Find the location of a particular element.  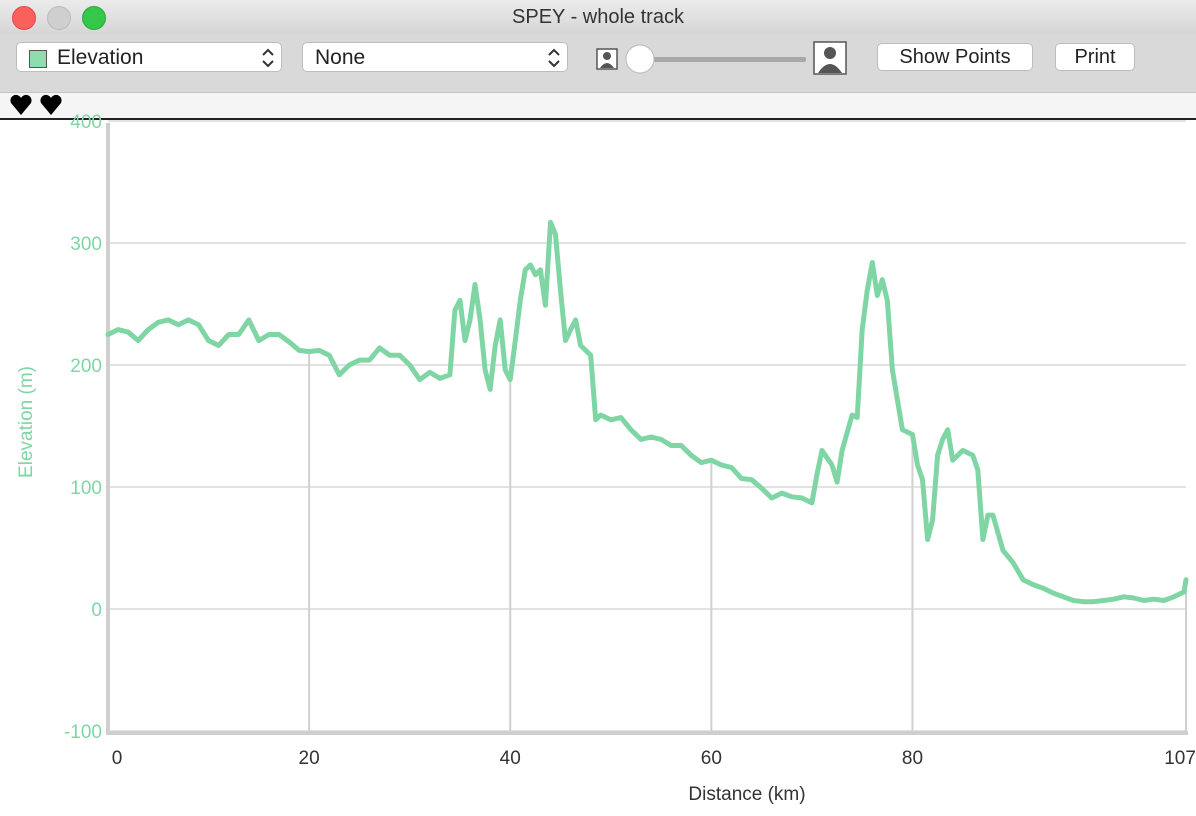

range-markers is located at coordinates (36, 104).